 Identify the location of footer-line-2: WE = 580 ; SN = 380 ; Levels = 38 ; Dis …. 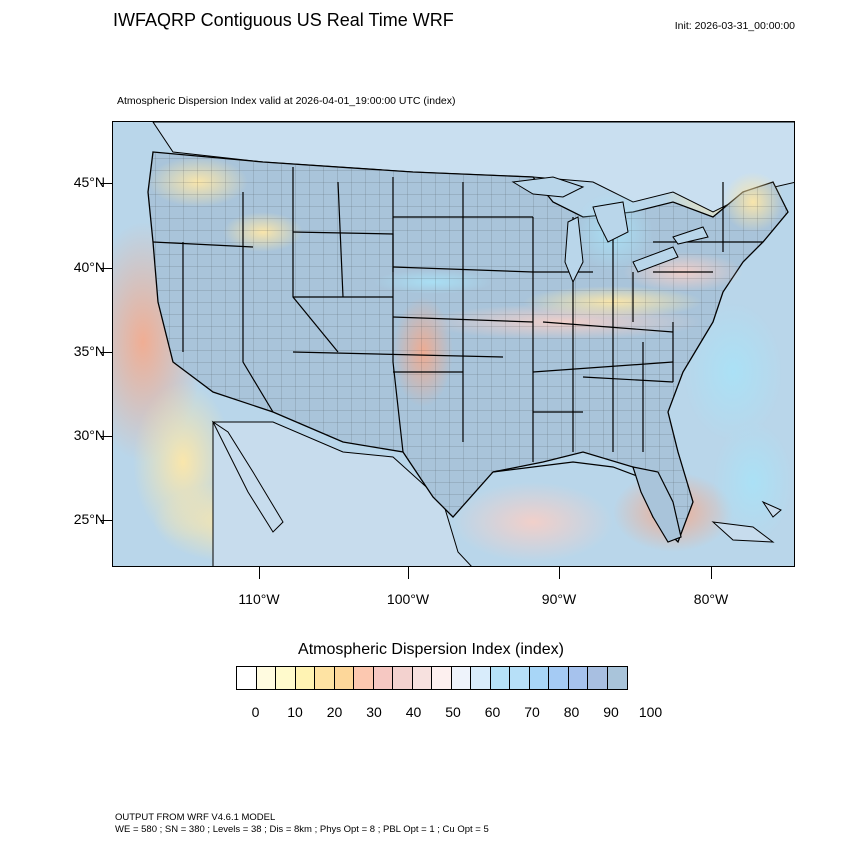
(302, 829).